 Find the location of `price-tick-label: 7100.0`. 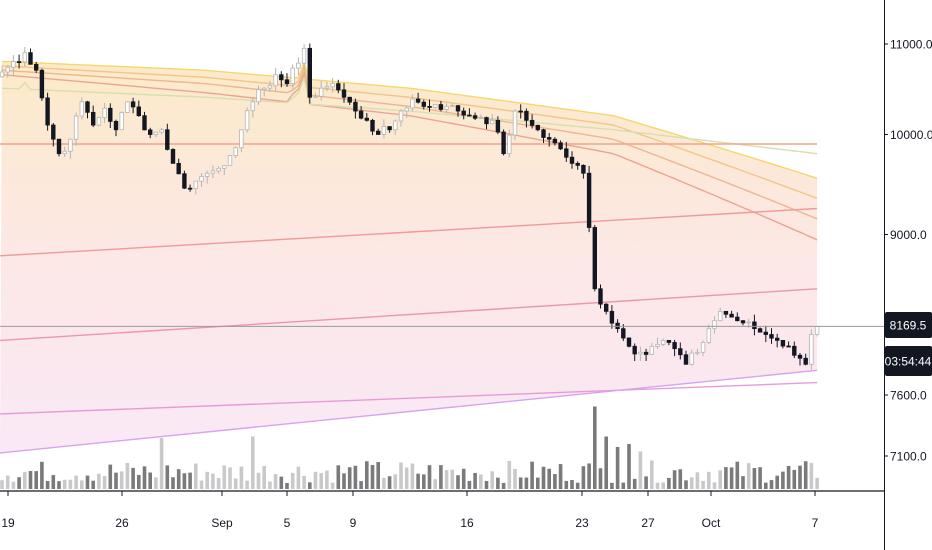

price-tick-label: 7100.0 is located at coordinates (908, 457).